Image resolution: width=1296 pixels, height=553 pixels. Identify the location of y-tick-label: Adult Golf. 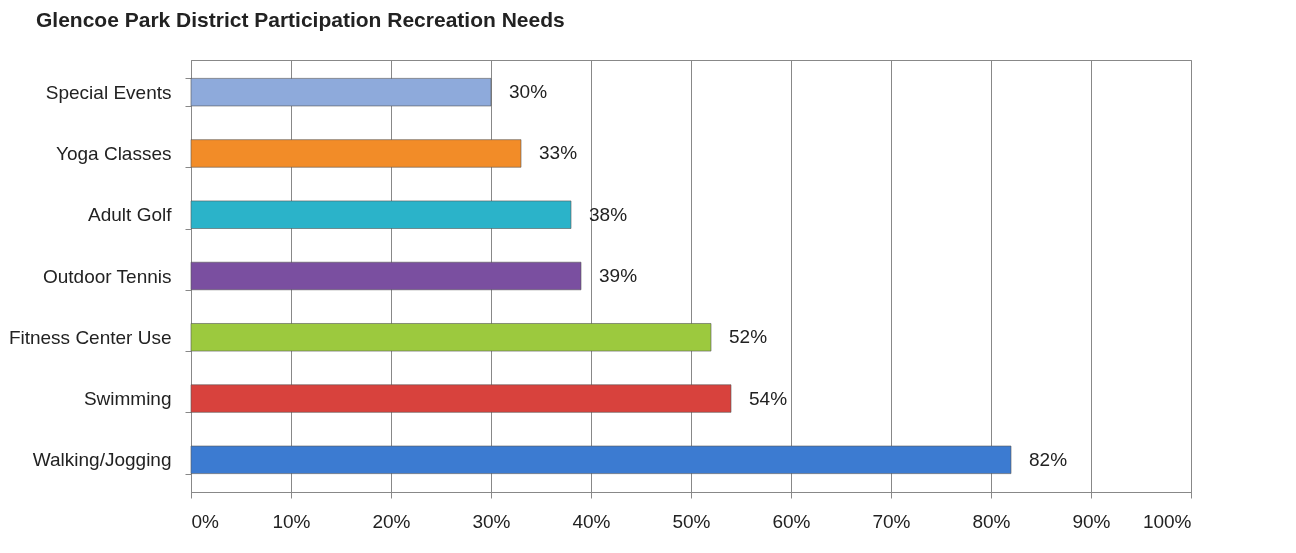
(130, 215).